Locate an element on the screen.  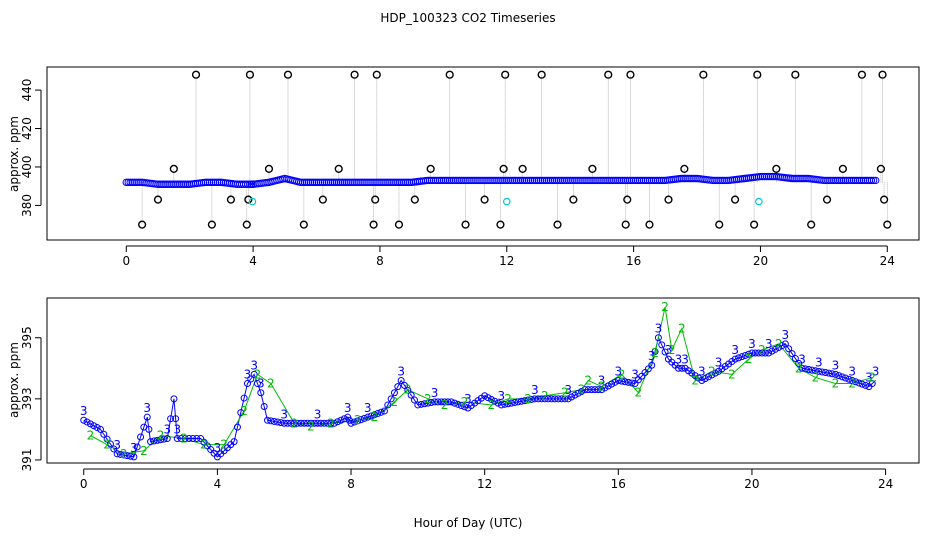
bottom-y-tick-label: 395 is located at coordinates (27, 337).